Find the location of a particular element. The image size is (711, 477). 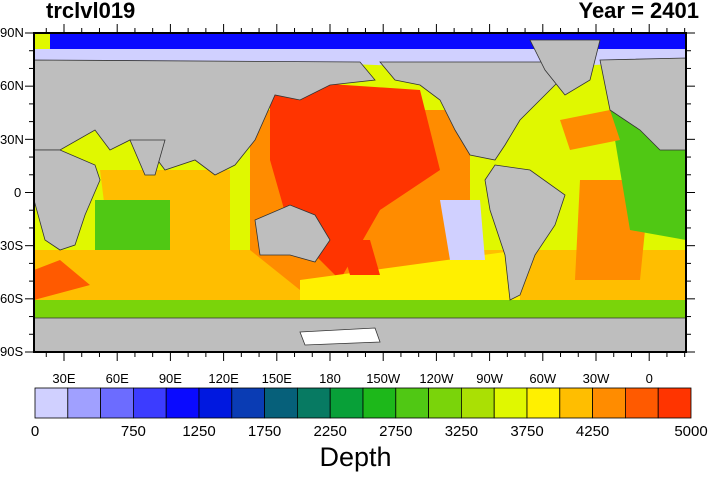

ocean-patch-southern-red is located at coordinates (62, 280).